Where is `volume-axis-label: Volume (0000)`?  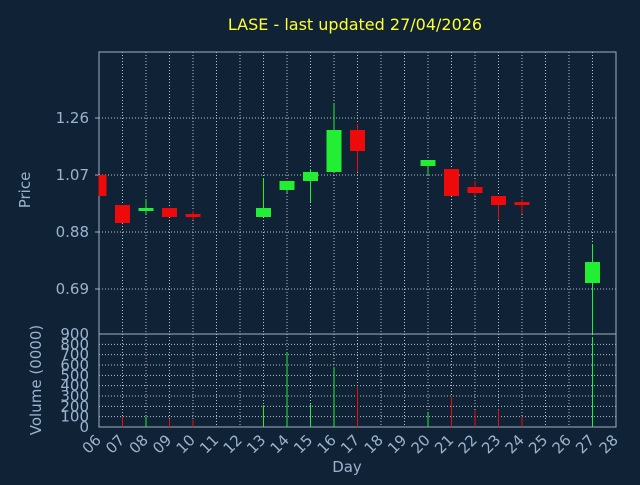
volume-axis-label: Volume (0000) is located at coordinates (36, 380).